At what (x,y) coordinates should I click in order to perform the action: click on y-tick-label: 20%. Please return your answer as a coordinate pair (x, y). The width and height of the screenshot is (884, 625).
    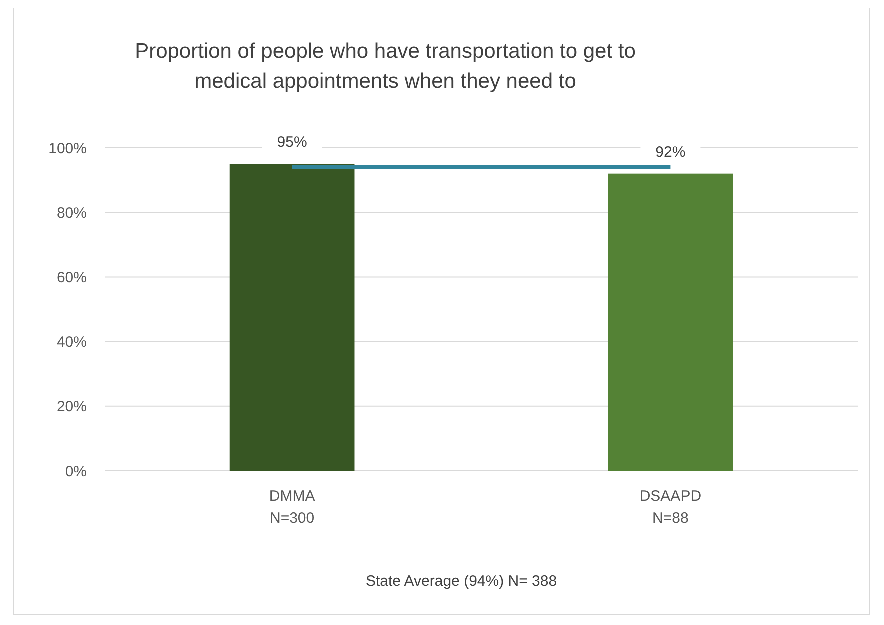
    Looking at the image, I should click on (71, 407).